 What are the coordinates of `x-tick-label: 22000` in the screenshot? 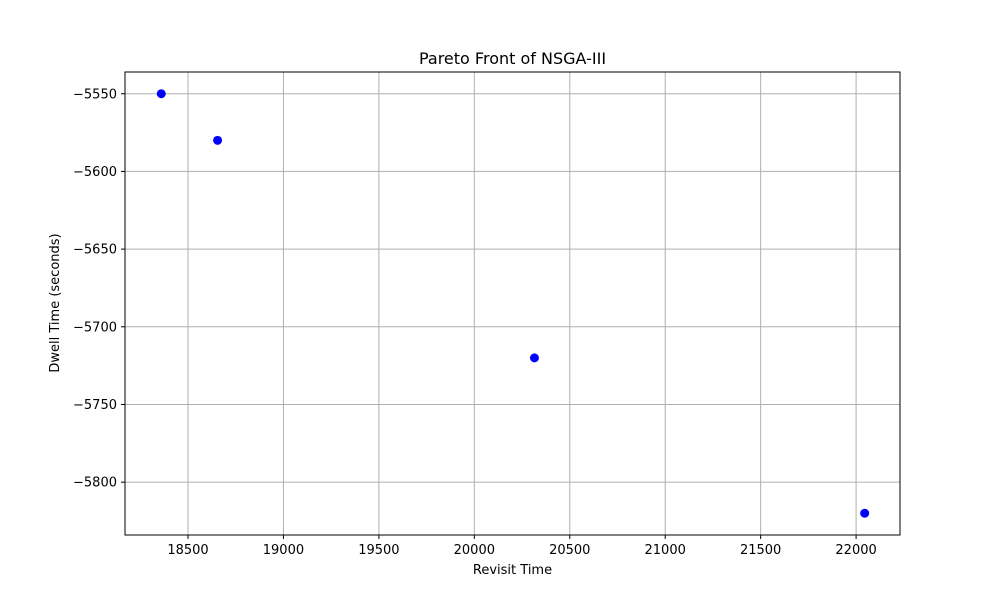 It's located at (855, 550).